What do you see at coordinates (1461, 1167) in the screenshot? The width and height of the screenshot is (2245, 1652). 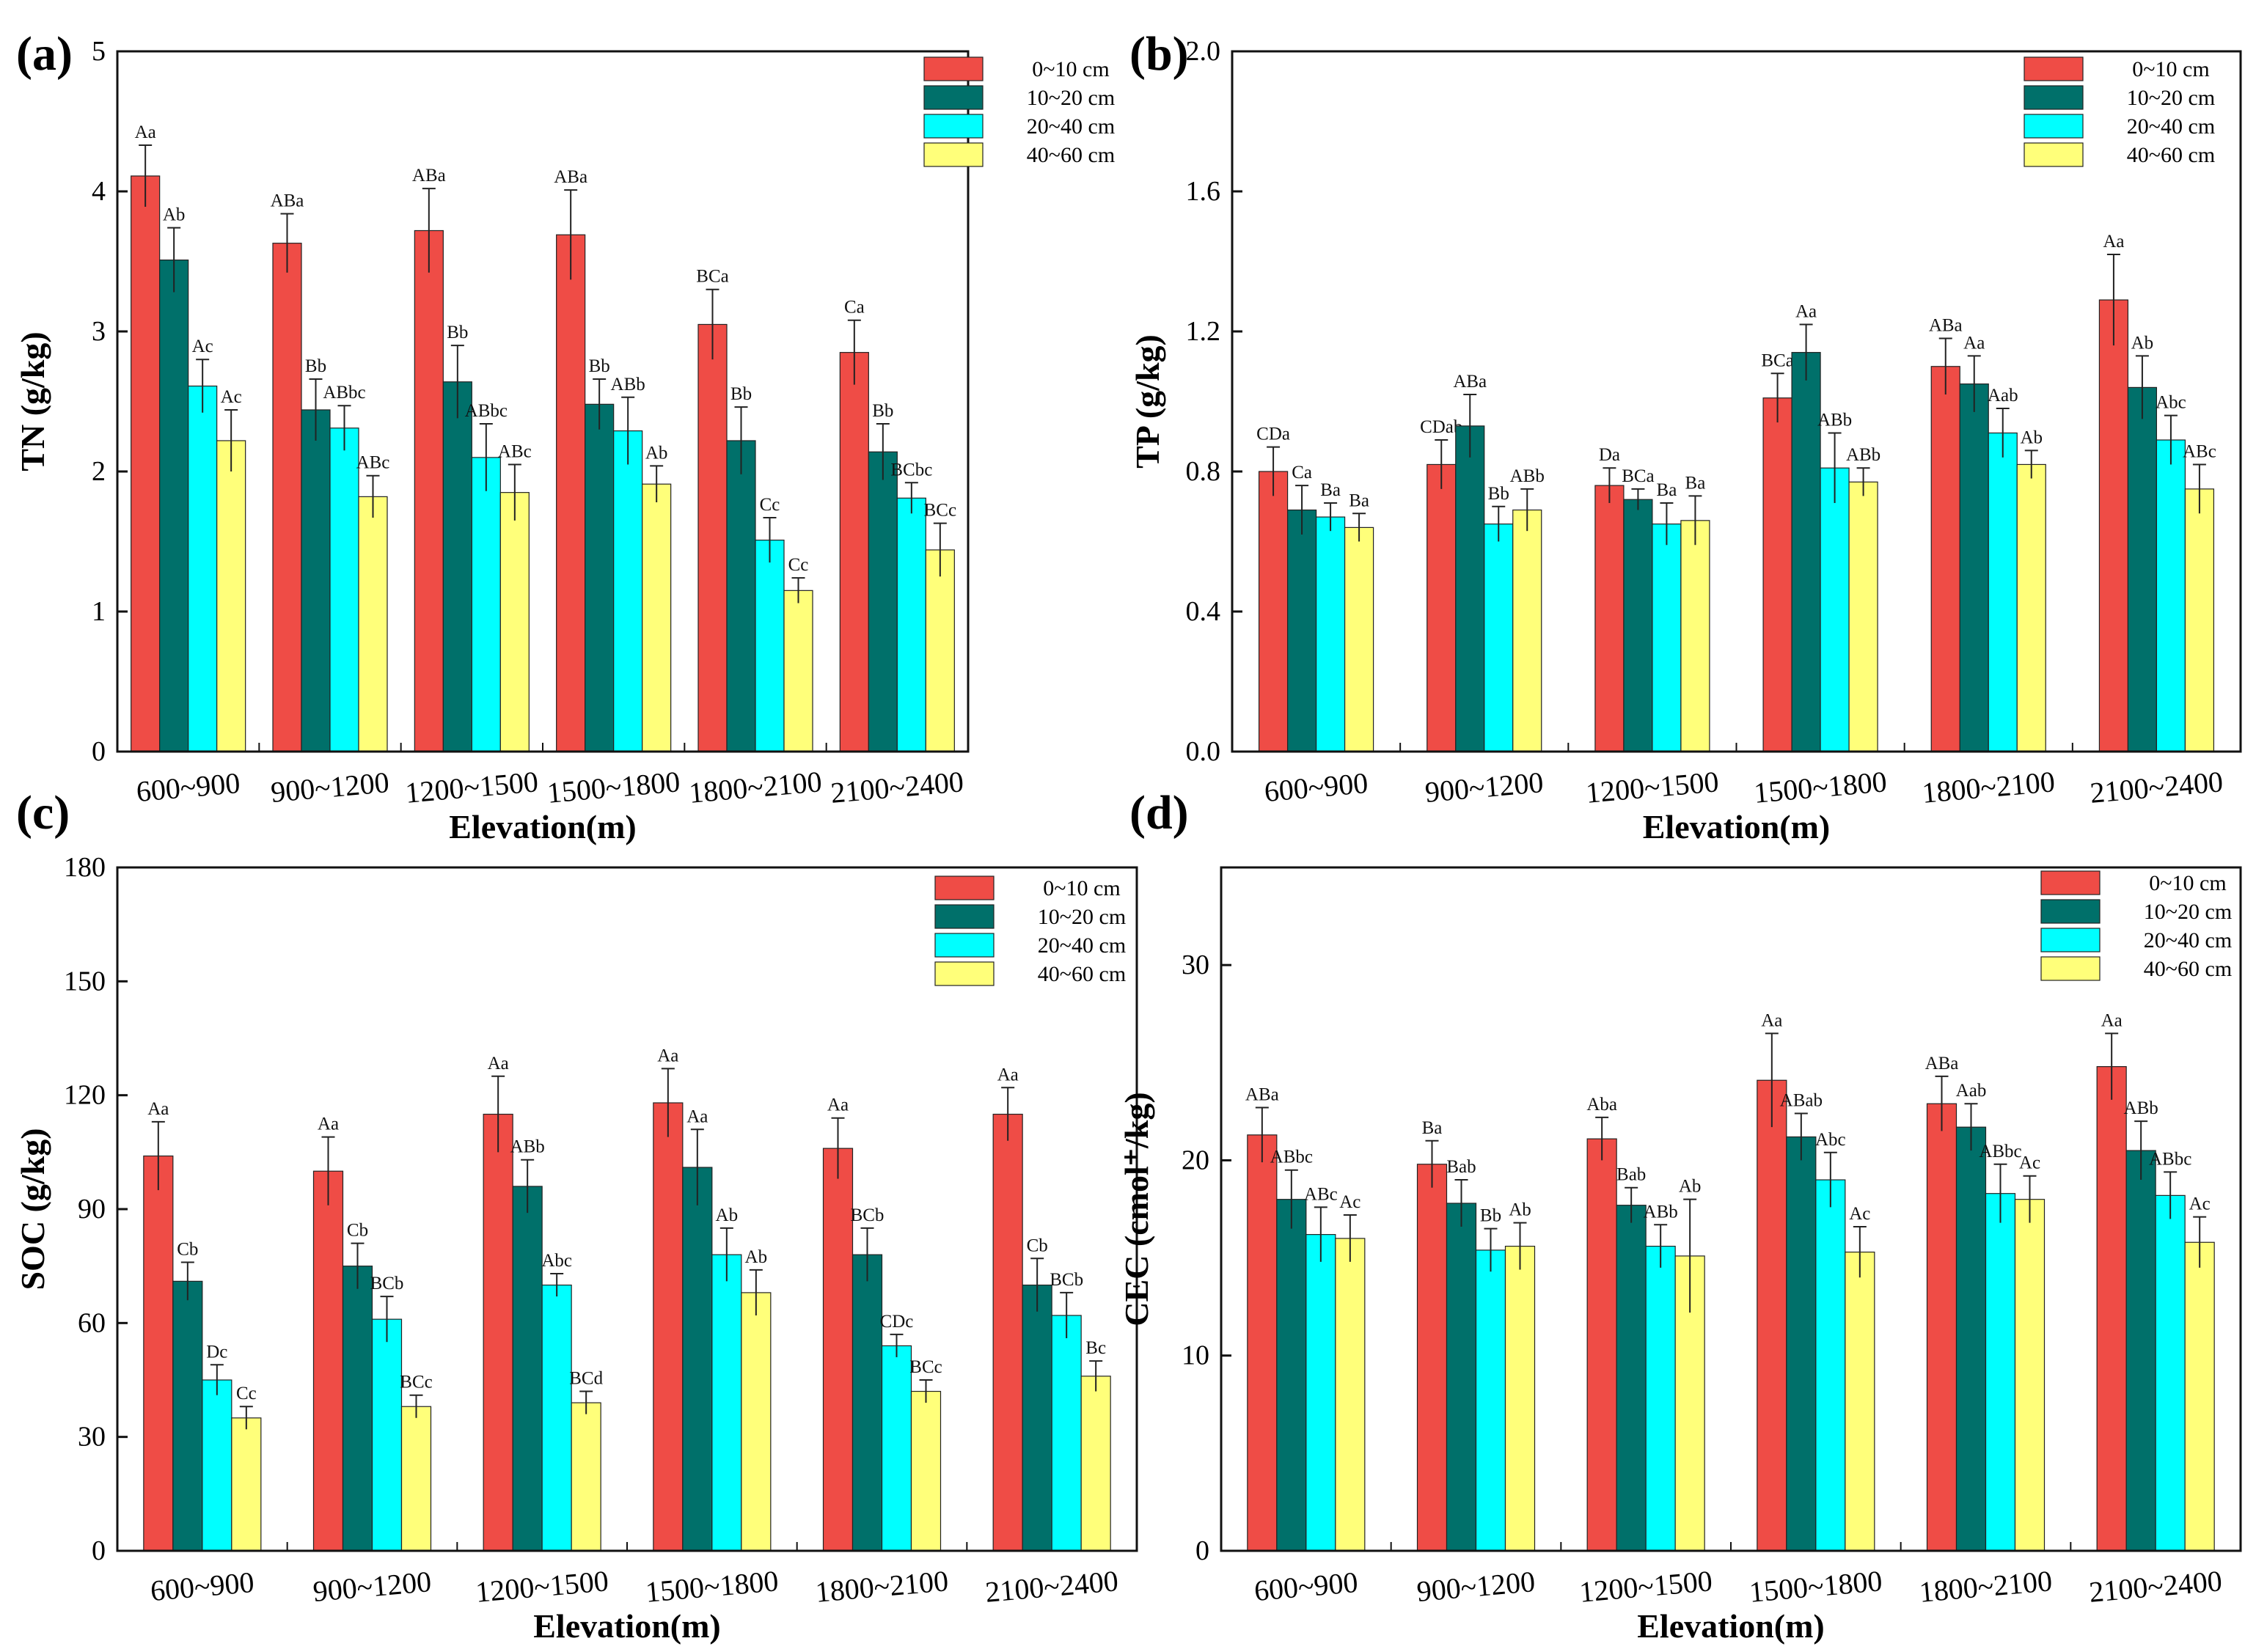 I see `significance-label: Bab` at bounding box center [1461, 1167].